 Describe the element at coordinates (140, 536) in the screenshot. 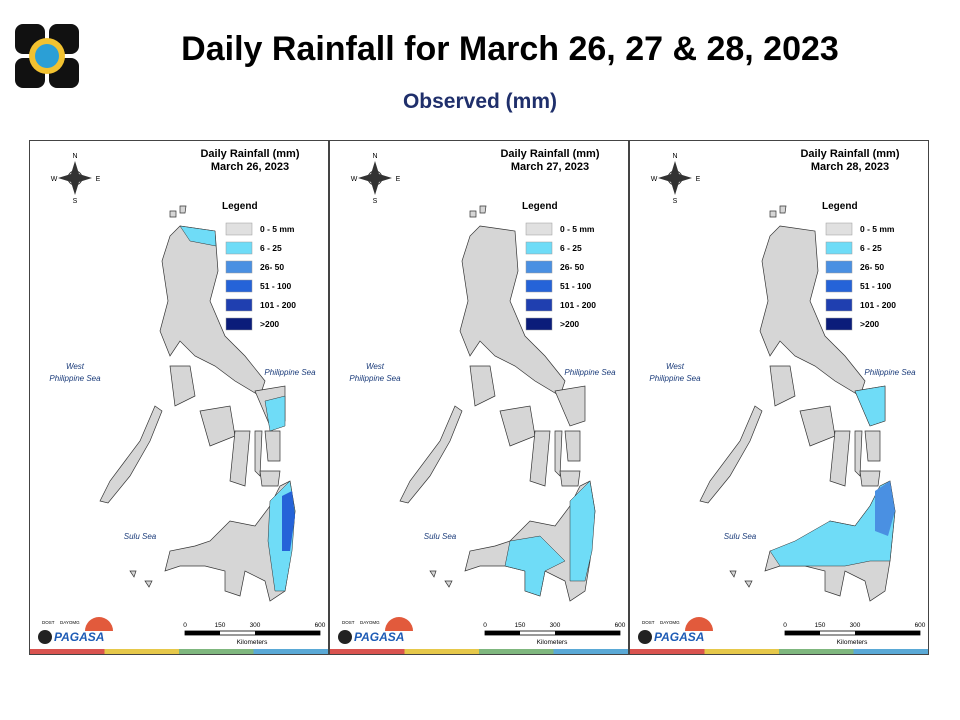

I see `sea-label: Sulu Sea` at that location.